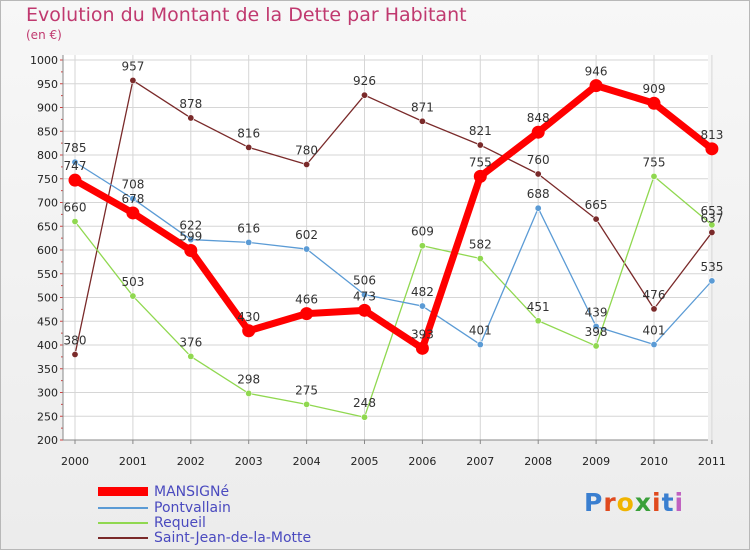 The height and width of the screenshot is (550, 750). I want to click on data-point-requeil-2010, so click(654, 176).